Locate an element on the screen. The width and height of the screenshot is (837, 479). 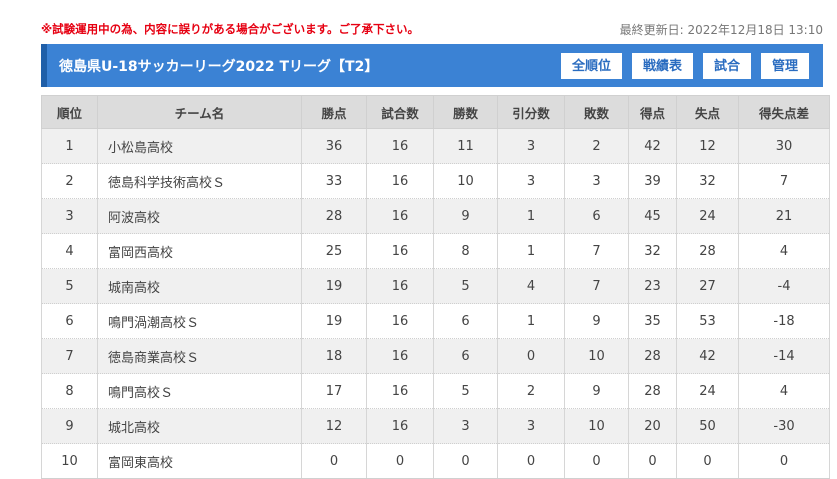
team-cell: 阿波高校 is located at coordinates (199, 216).